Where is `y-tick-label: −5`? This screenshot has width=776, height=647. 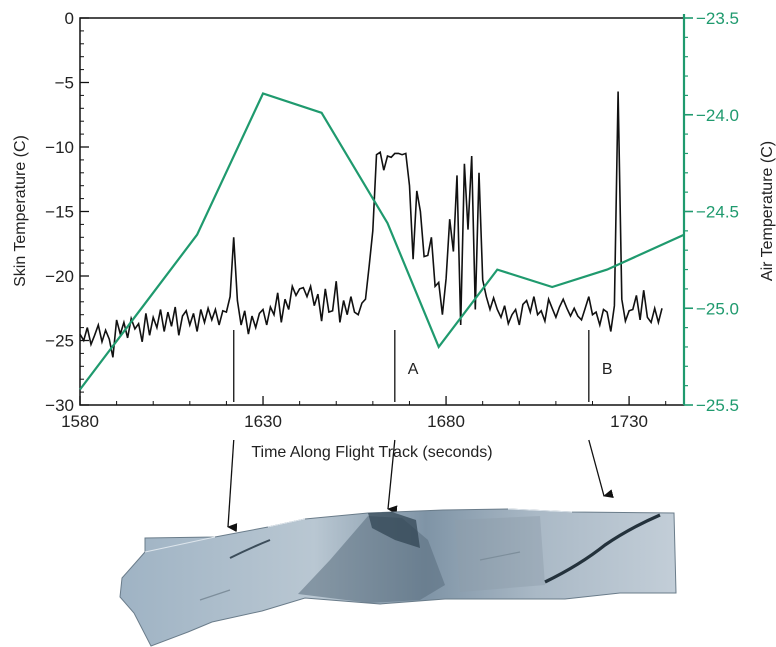 y-tick-label: −5 is located at coordinates (64, 83).